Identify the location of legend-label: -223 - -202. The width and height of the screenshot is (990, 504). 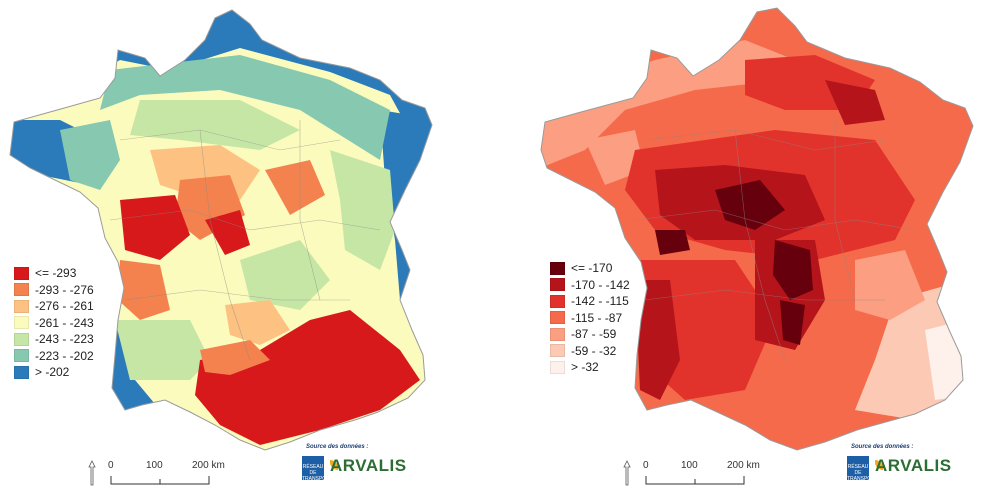
(64, 355).